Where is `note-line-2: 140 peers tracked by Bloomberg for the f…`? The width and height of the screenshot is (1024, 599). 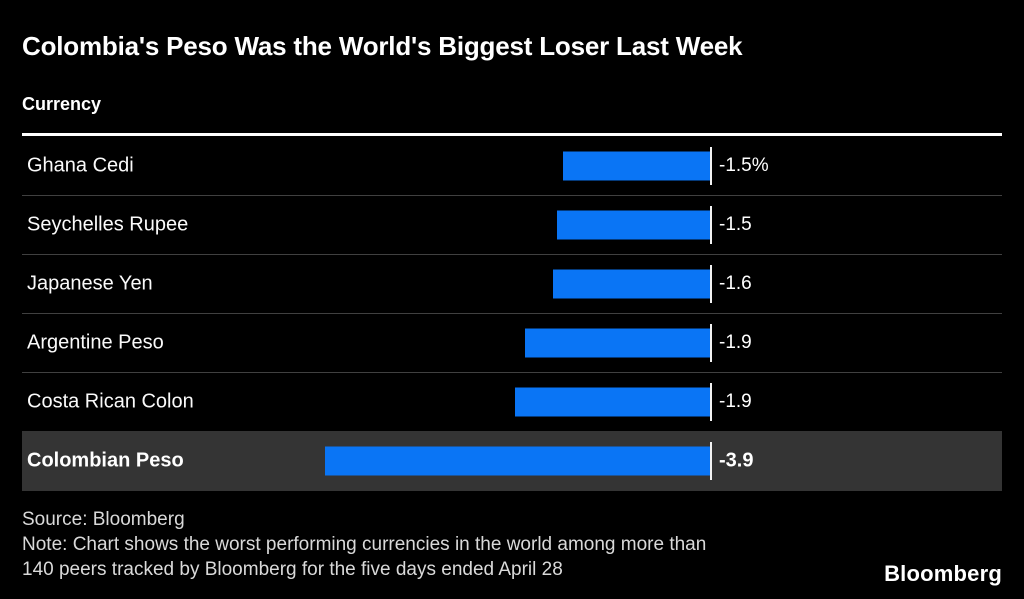 note-line-2: 140 peers tracked by Bloomberg for the f… is located at coordinates (292, 569).